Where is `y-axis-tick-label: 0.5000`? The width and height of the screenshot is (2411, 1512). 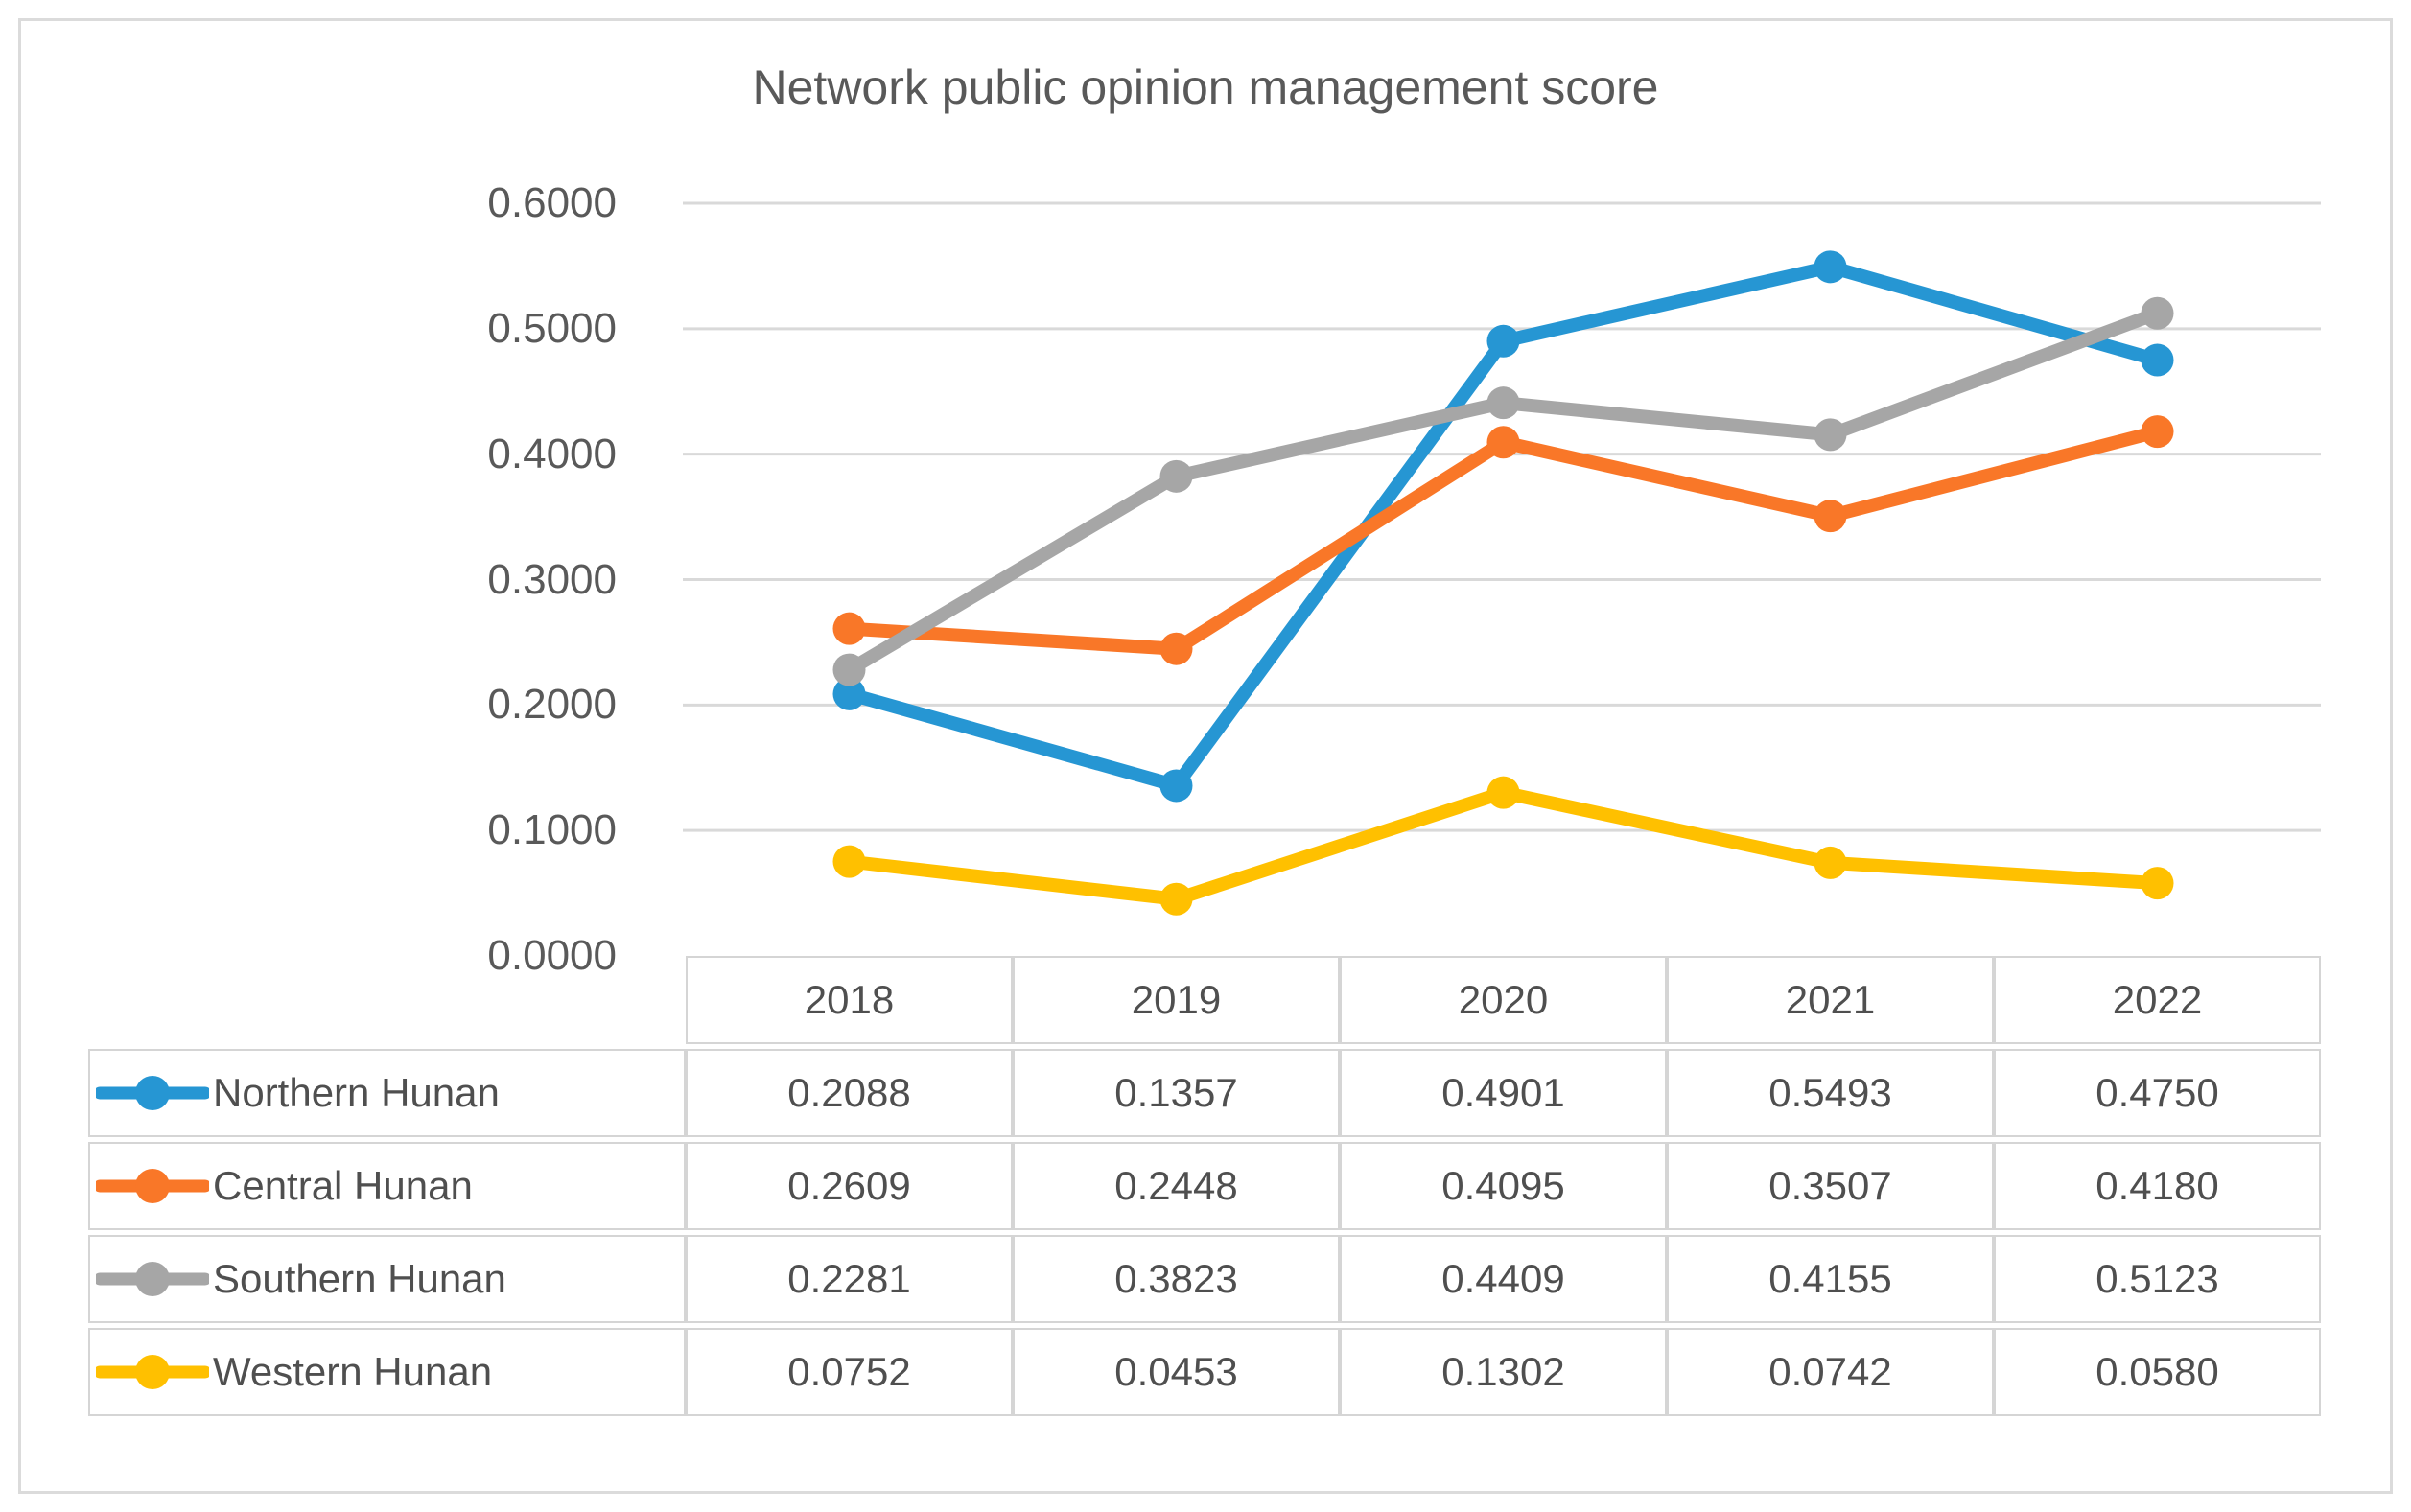 y-axis-tick-label: 0.5000 is located at coordinates (552, 328).